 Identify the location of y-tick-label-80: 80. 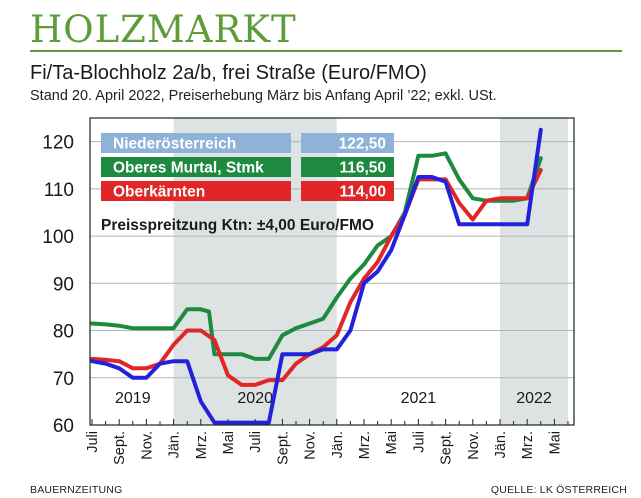
(63, 332).